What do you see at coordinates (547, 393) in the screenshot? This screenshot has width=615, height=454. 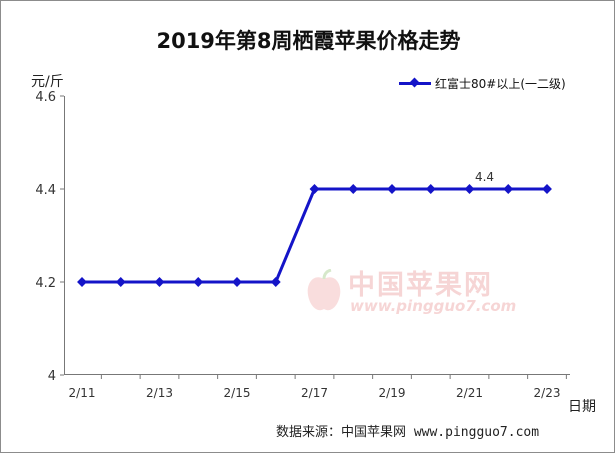 I see `x-tick-label: 2/23` at bounding box center [547, 393].